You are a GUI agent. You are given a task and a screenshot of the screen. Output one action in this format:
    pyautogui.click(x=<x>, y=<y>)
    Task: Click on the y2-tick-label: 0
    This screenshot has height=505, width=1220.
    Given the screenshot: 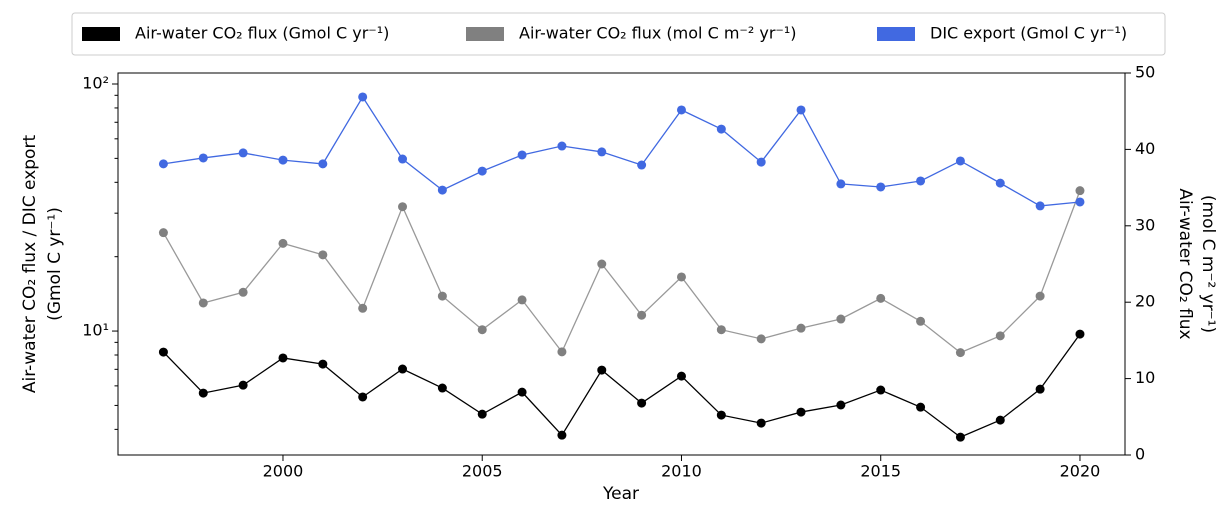 What is the action you would take?
    pyautogui.click(x=1140, y=454)
    